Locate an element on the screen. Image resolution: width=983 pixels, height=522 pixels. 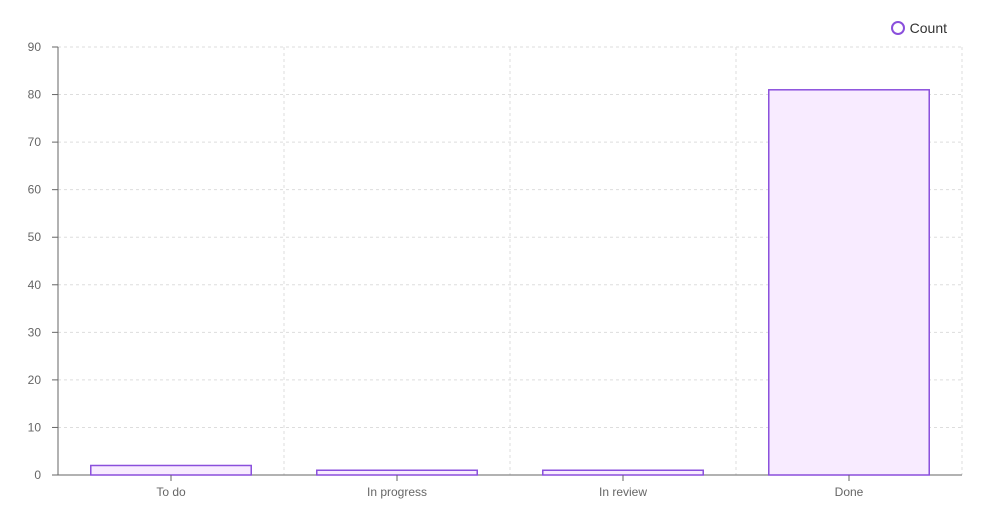
bar-to-do is located at coordinates (171, 470).